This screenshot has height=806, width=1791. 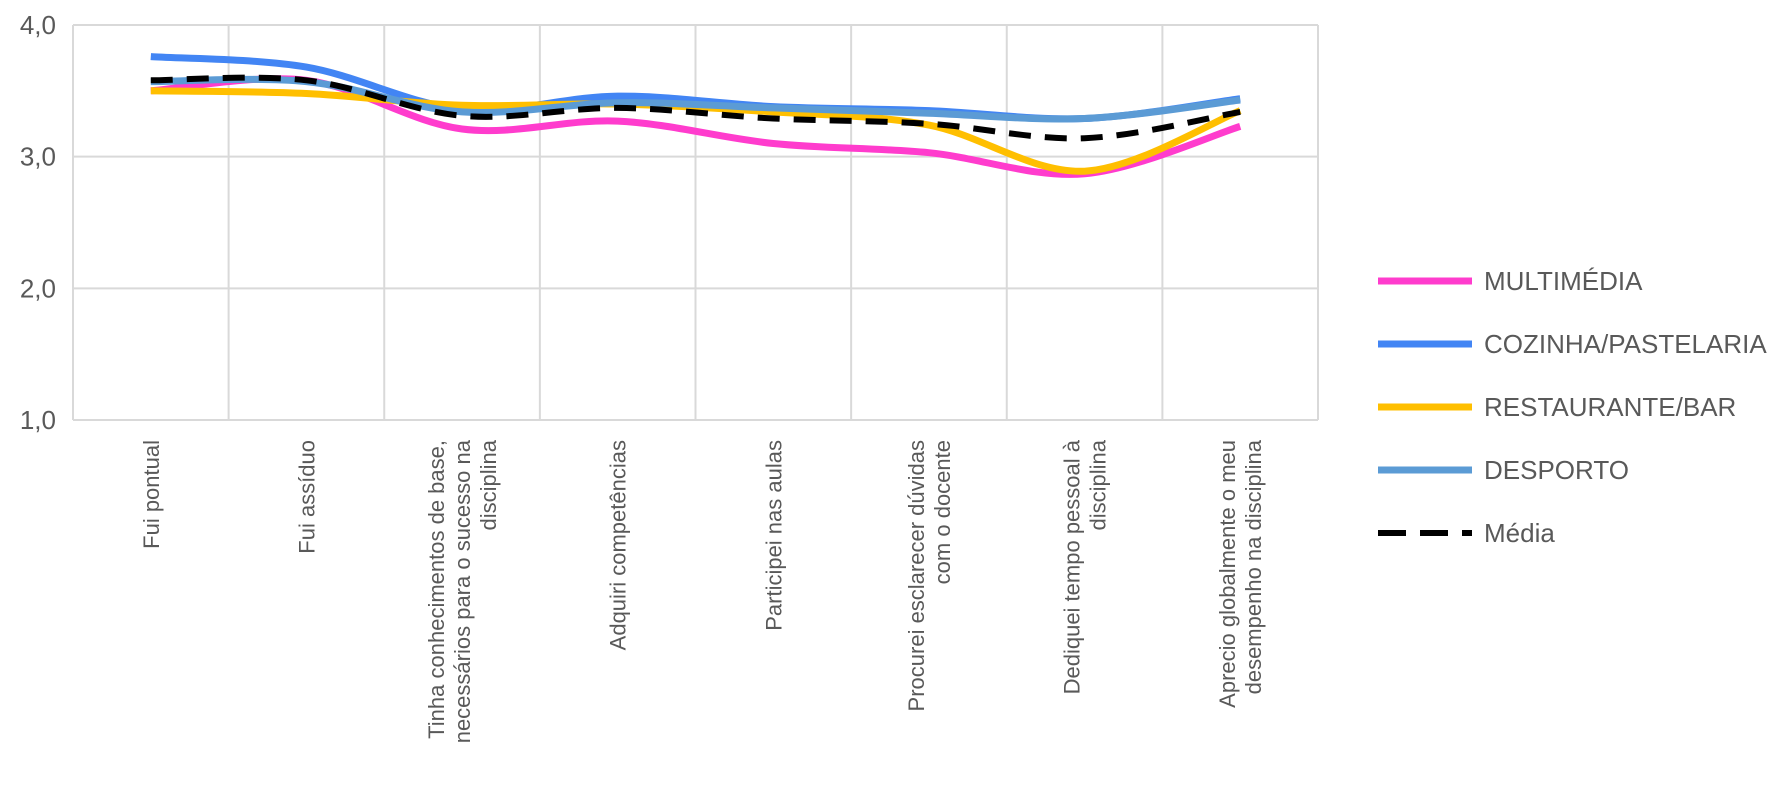 What do you see at coordinates (436, 589) in the screenshot?
I see `x-category-line: Tinha conhecimentos de base,` at bounding box center [436, 589].